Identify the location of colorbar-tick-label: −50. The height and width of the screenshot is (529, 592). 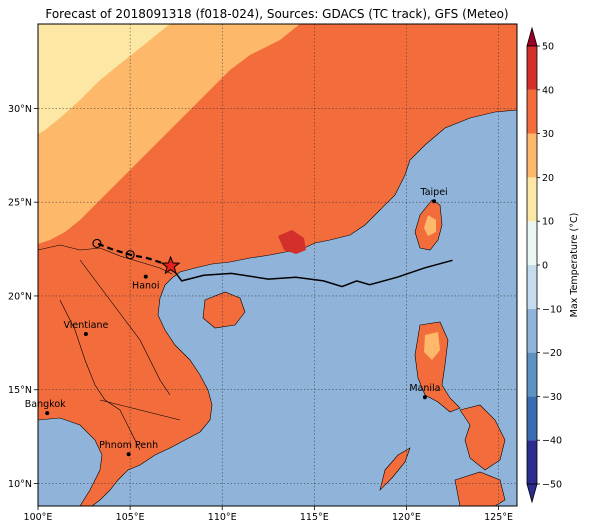
(552, 485).